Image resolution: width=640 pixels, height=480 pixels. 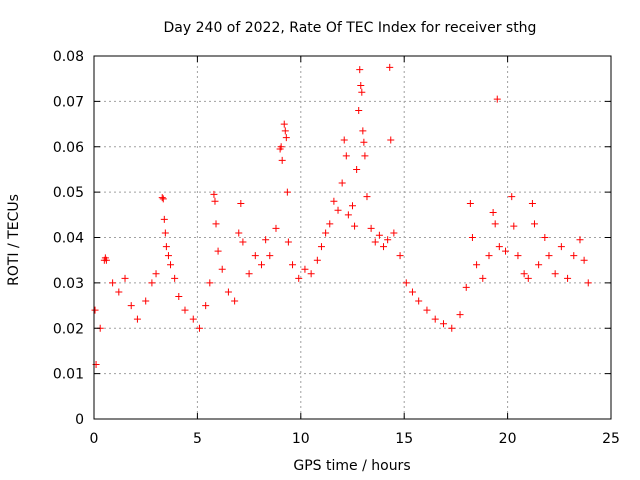 I want to click on y-axis-title: ROTI / TECUs, so click(x=14, y=240).